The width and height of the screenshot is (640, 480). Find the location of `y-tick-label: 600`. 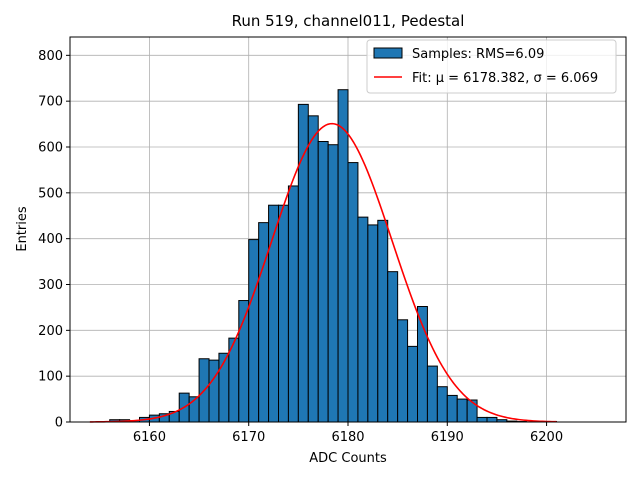

y-tick-label: 600 is located at coordinates (50, 148).